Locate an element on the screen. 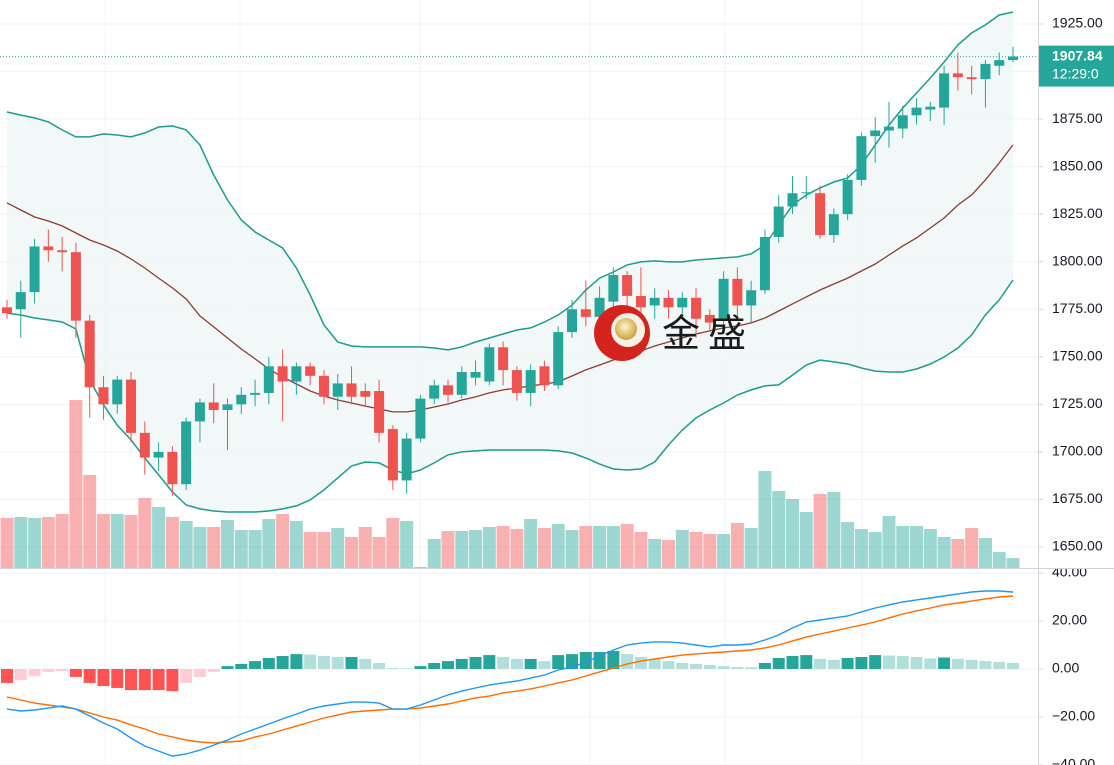 The image size is (1114, 765). last-price-box is located at coordinates (1076, 66).